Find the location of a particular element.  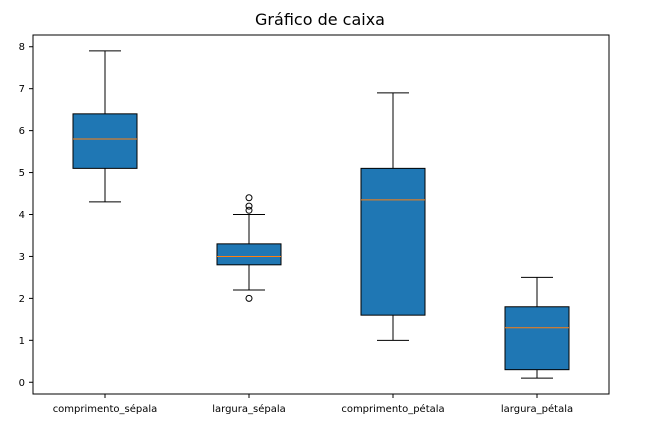

y-tick-label: 8 is located at coordinates (22, 47).